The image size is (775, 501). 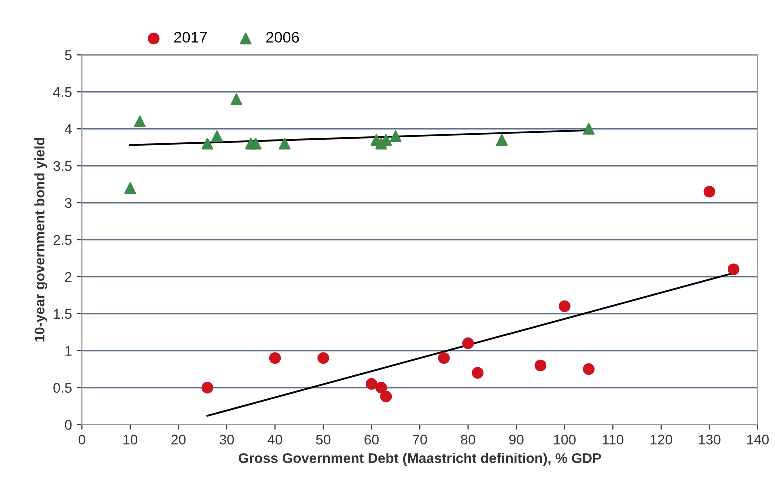 I want to click on x-tick-label: 110, so click(x=613, y=439).